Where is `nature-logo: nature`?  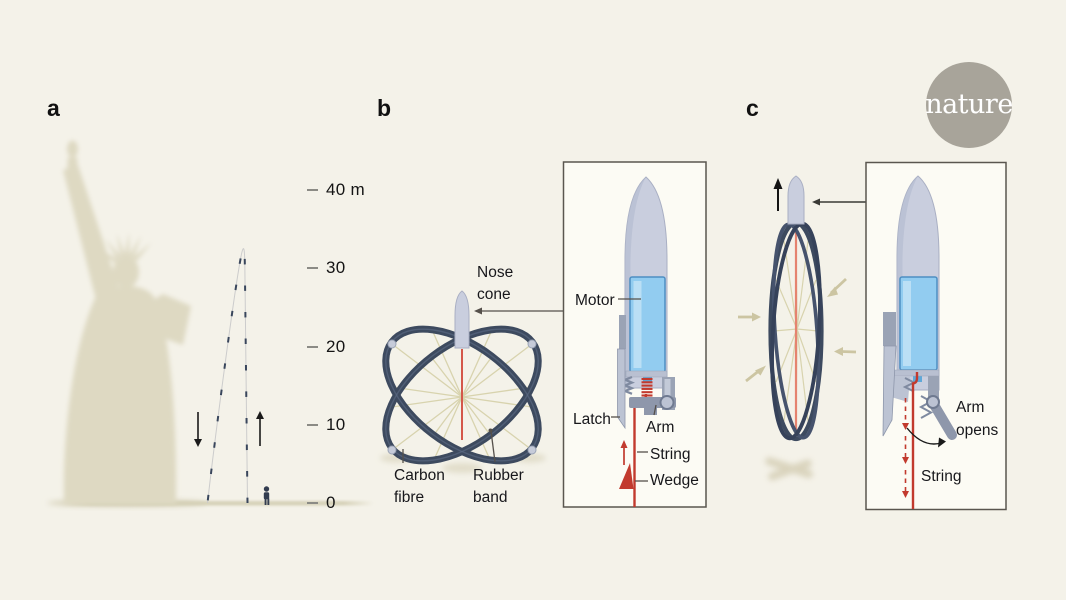
nature-logo: nature is located at coordinates (969, 105).